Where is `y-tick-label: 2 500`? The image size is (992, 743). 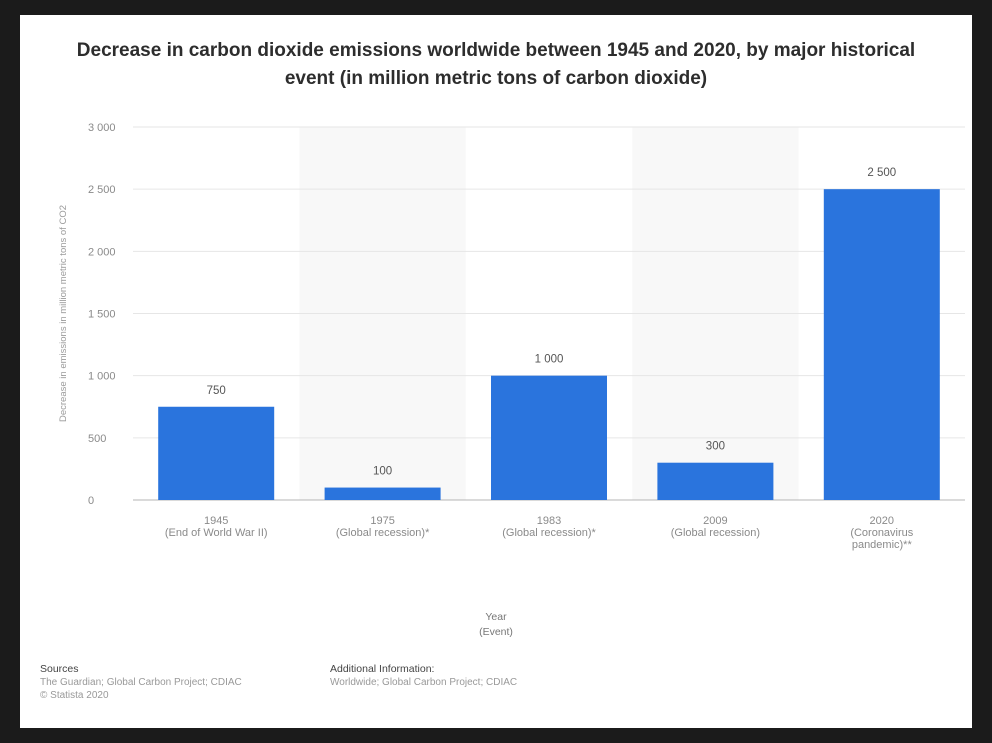 y-tick-label: 2 500 is located at coordinates (102, 190).